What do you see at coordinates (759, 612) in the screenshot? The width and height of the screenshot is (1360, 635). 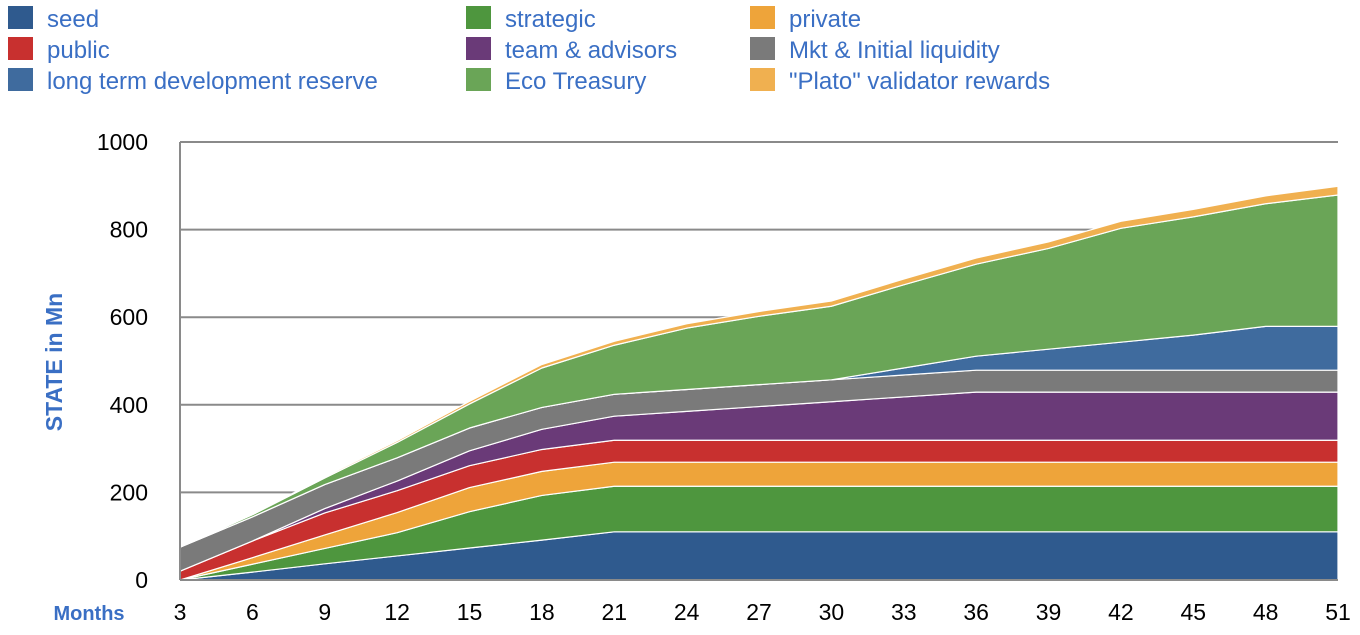 I see `x-tick-label: 27` at bounding box center [759, 612].